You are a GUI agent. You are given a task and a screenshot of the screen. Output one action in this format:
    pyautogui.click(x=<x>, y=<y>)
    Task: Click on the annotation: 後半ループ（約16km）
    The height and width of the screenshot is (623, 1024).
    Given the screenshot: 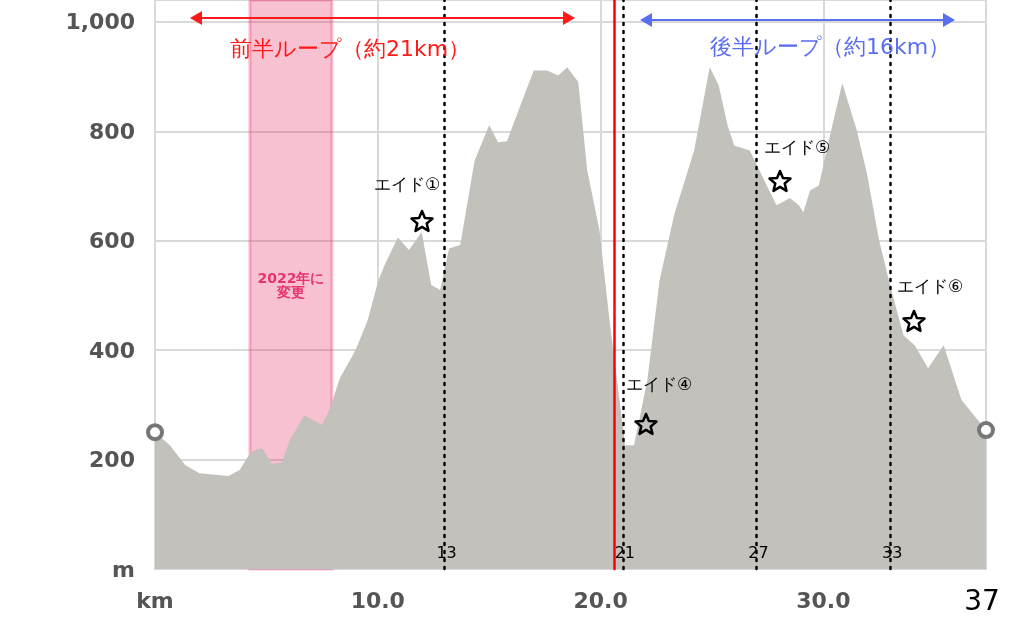 What is the action you would take?
    pyautogui.click(x=830, y=46)
    